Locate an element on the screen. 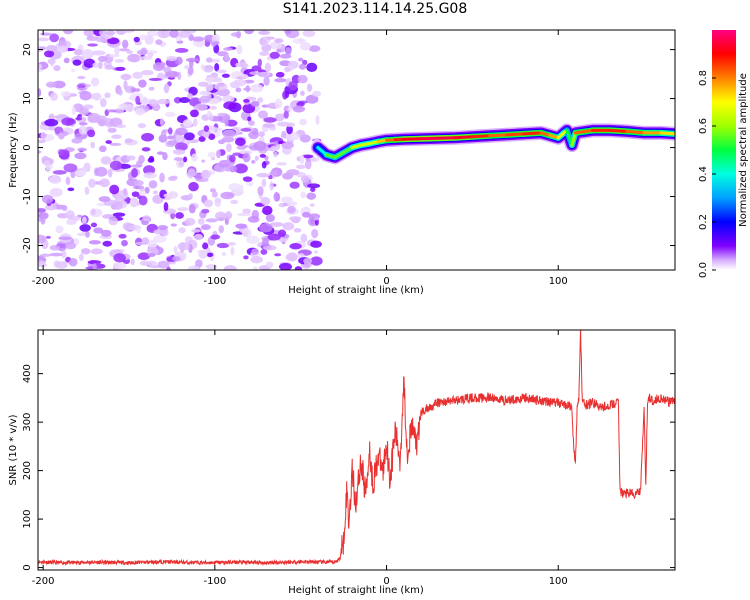 Image resolution: width=750 pixels, height=600 pixels. top-x-tick-label: 0 is located at coordinates (386, 281).